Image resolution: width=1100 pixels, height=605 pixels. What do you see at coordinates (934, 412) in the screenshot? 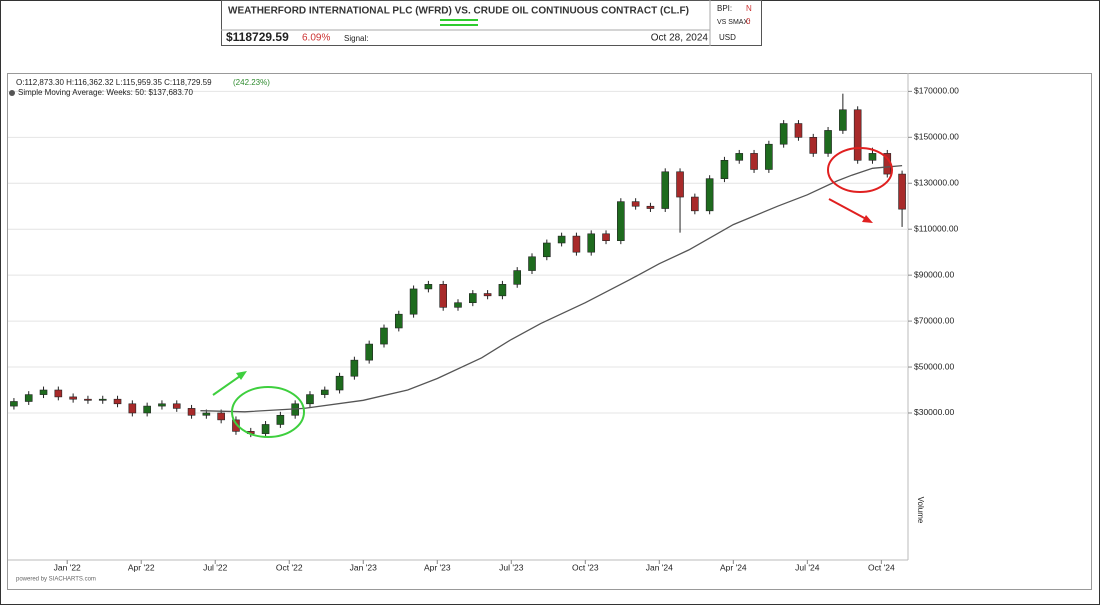
I see `y-tick-label: $30000.00` at bounding box center [934, 412].